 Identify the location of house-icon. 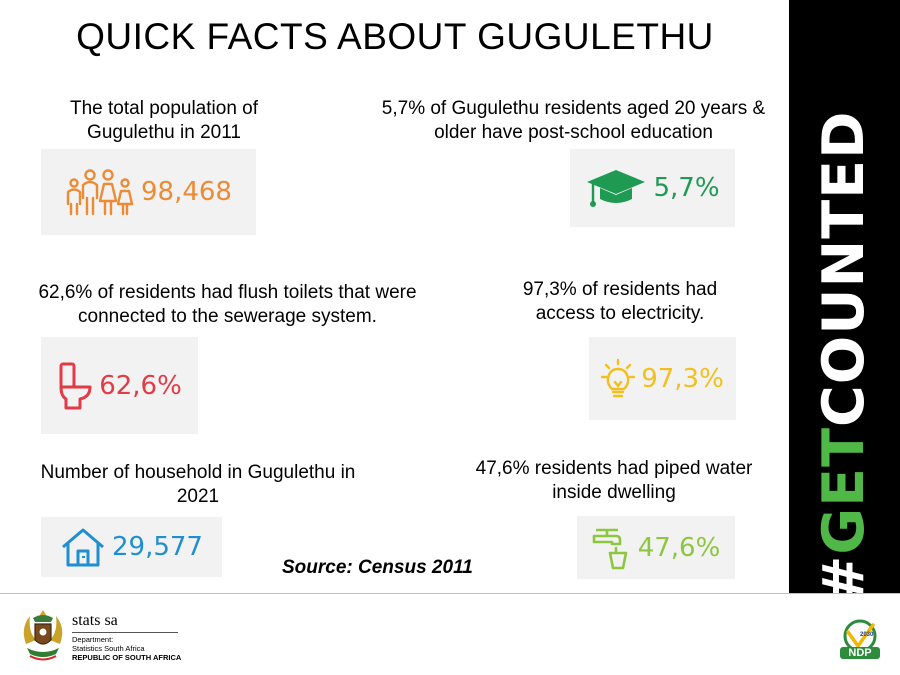
(83, 547).